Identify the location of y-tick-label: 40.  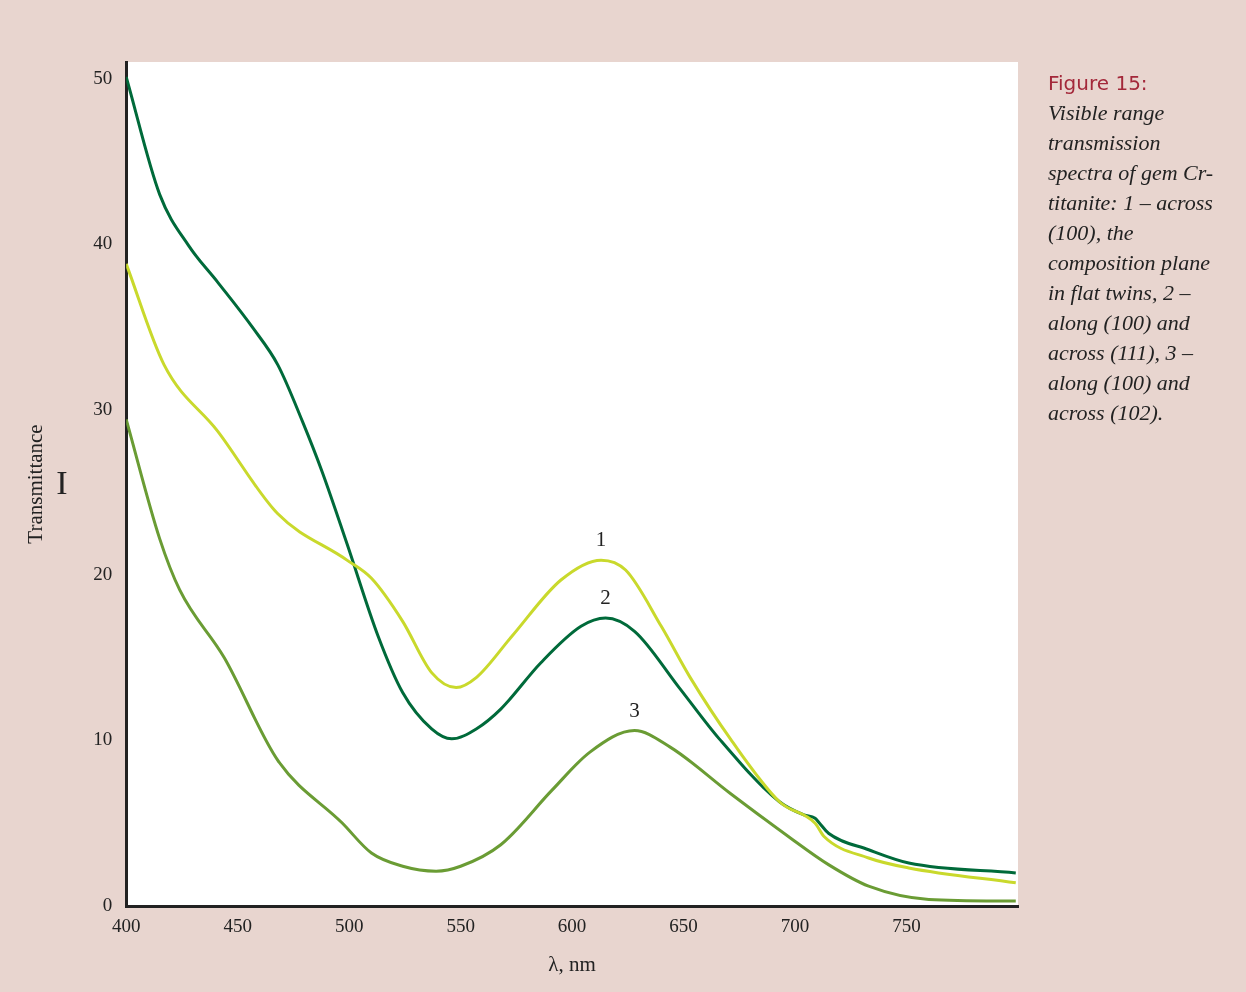
(103, 243).